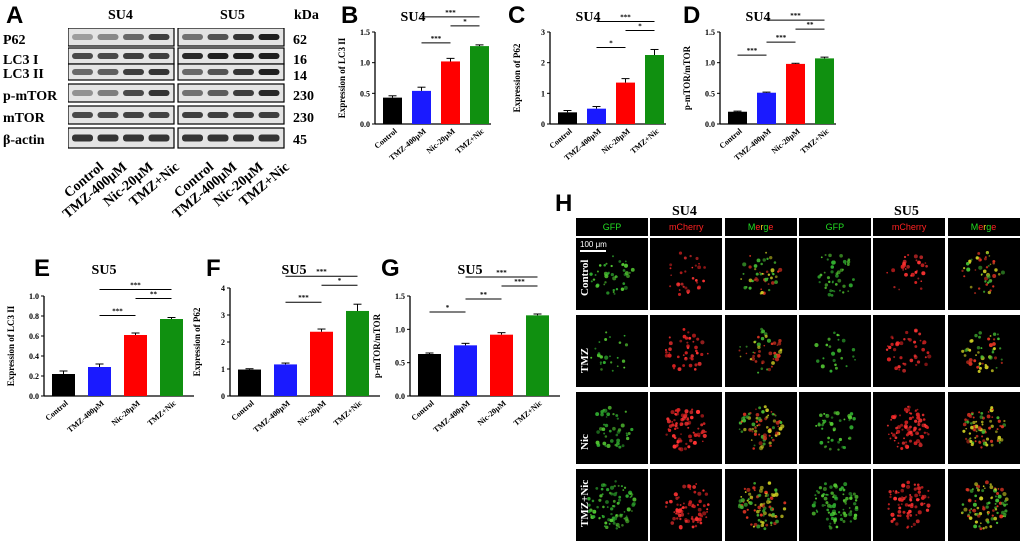 Image resolution: width=1020 pixels, height=541 pixels. Describe the element at coordinates (269, 93) in the screenshot. I see `blot-band` at that location.